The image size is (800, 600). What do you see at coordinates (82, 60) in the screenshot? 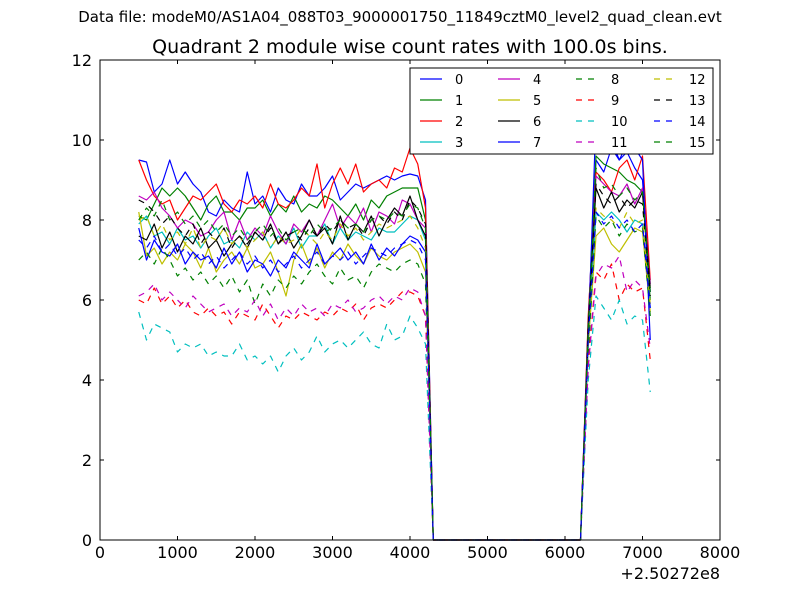
I see `y-tick-label: 12` at bounding box center [82, 60].